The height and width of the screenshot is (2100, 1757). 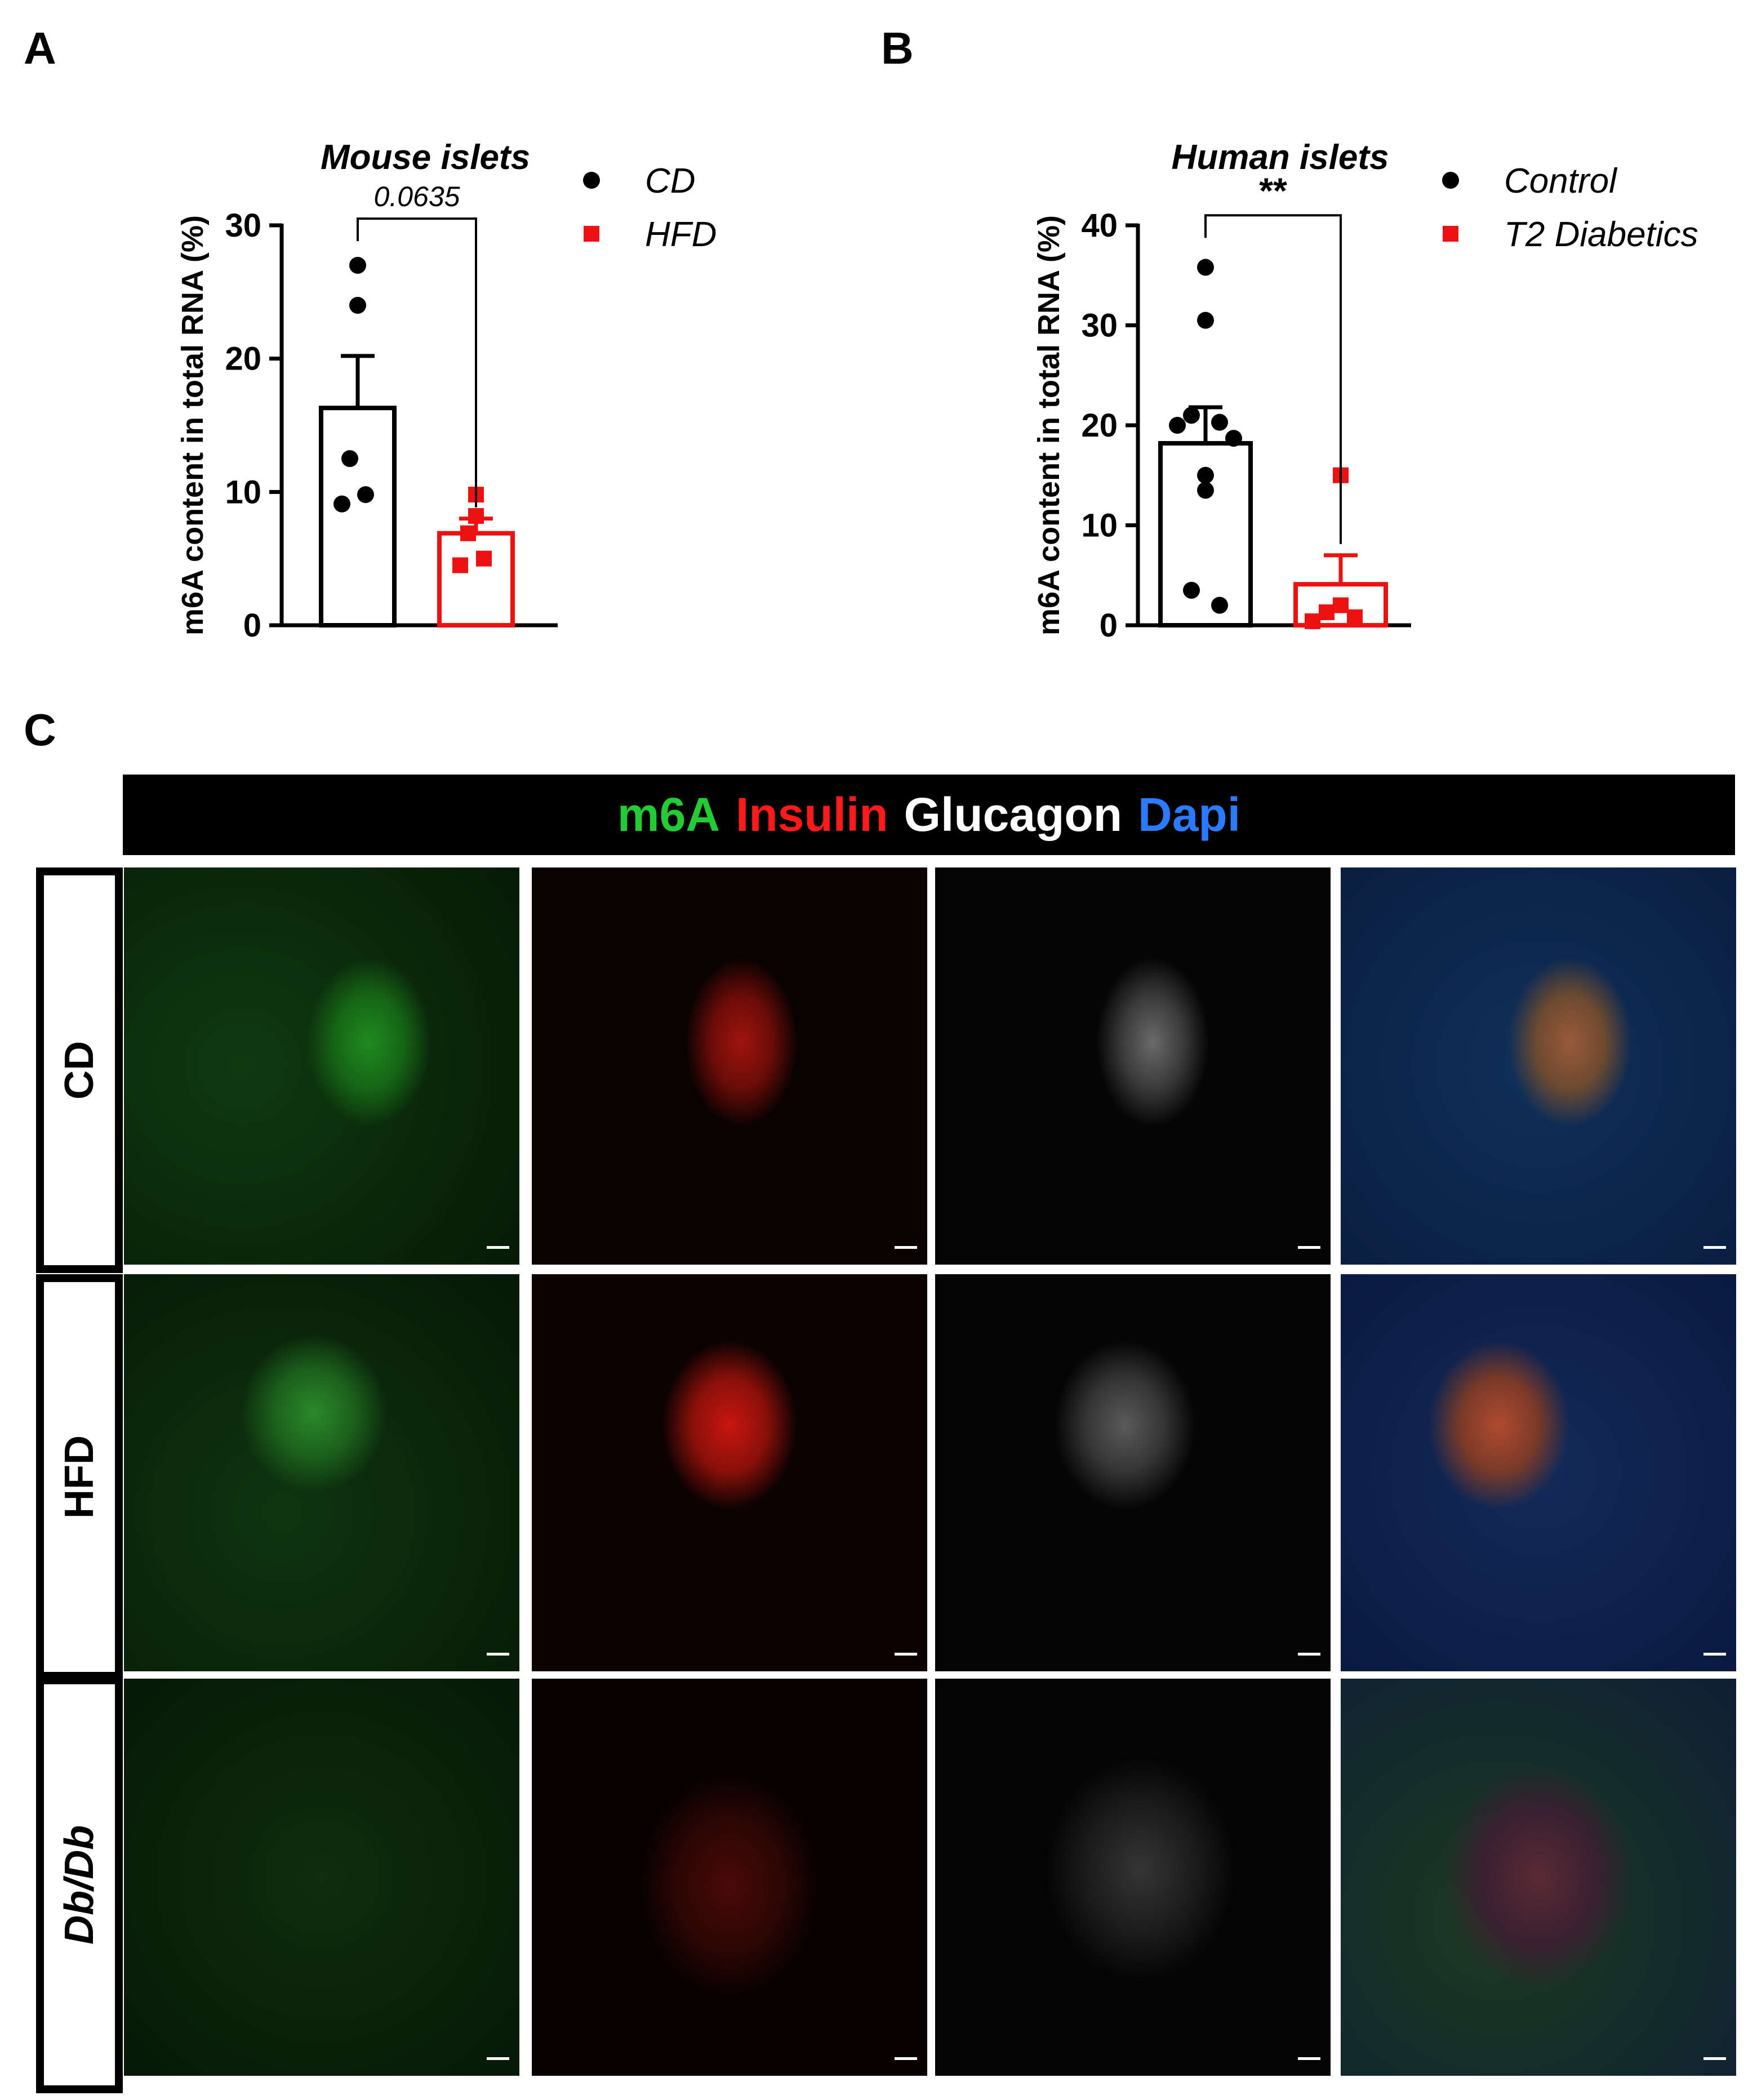 I want to click on micrograph-hfd-merge, so click(x=1538, y=1472).